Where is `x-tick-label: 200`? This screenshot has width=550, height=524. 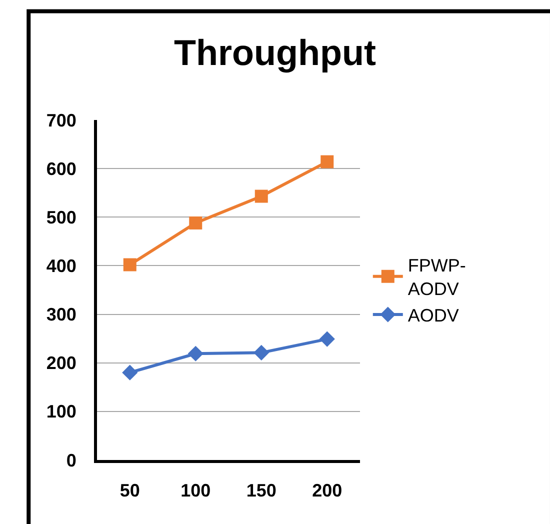
x-tick-label: 200 is located at coordinates (327, 490).